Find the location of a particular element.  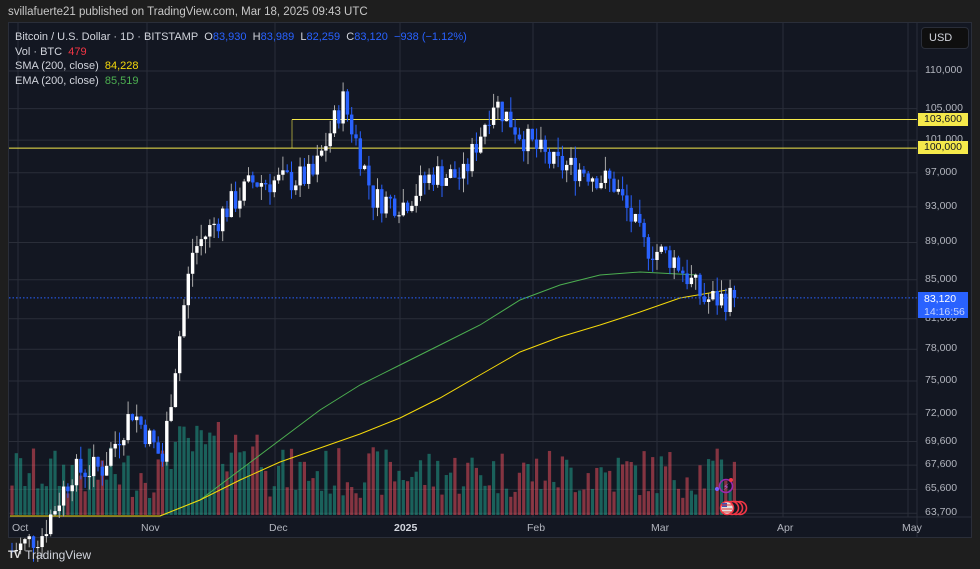

footer-branding: TV TradingView is located at coordinates (49, 555).